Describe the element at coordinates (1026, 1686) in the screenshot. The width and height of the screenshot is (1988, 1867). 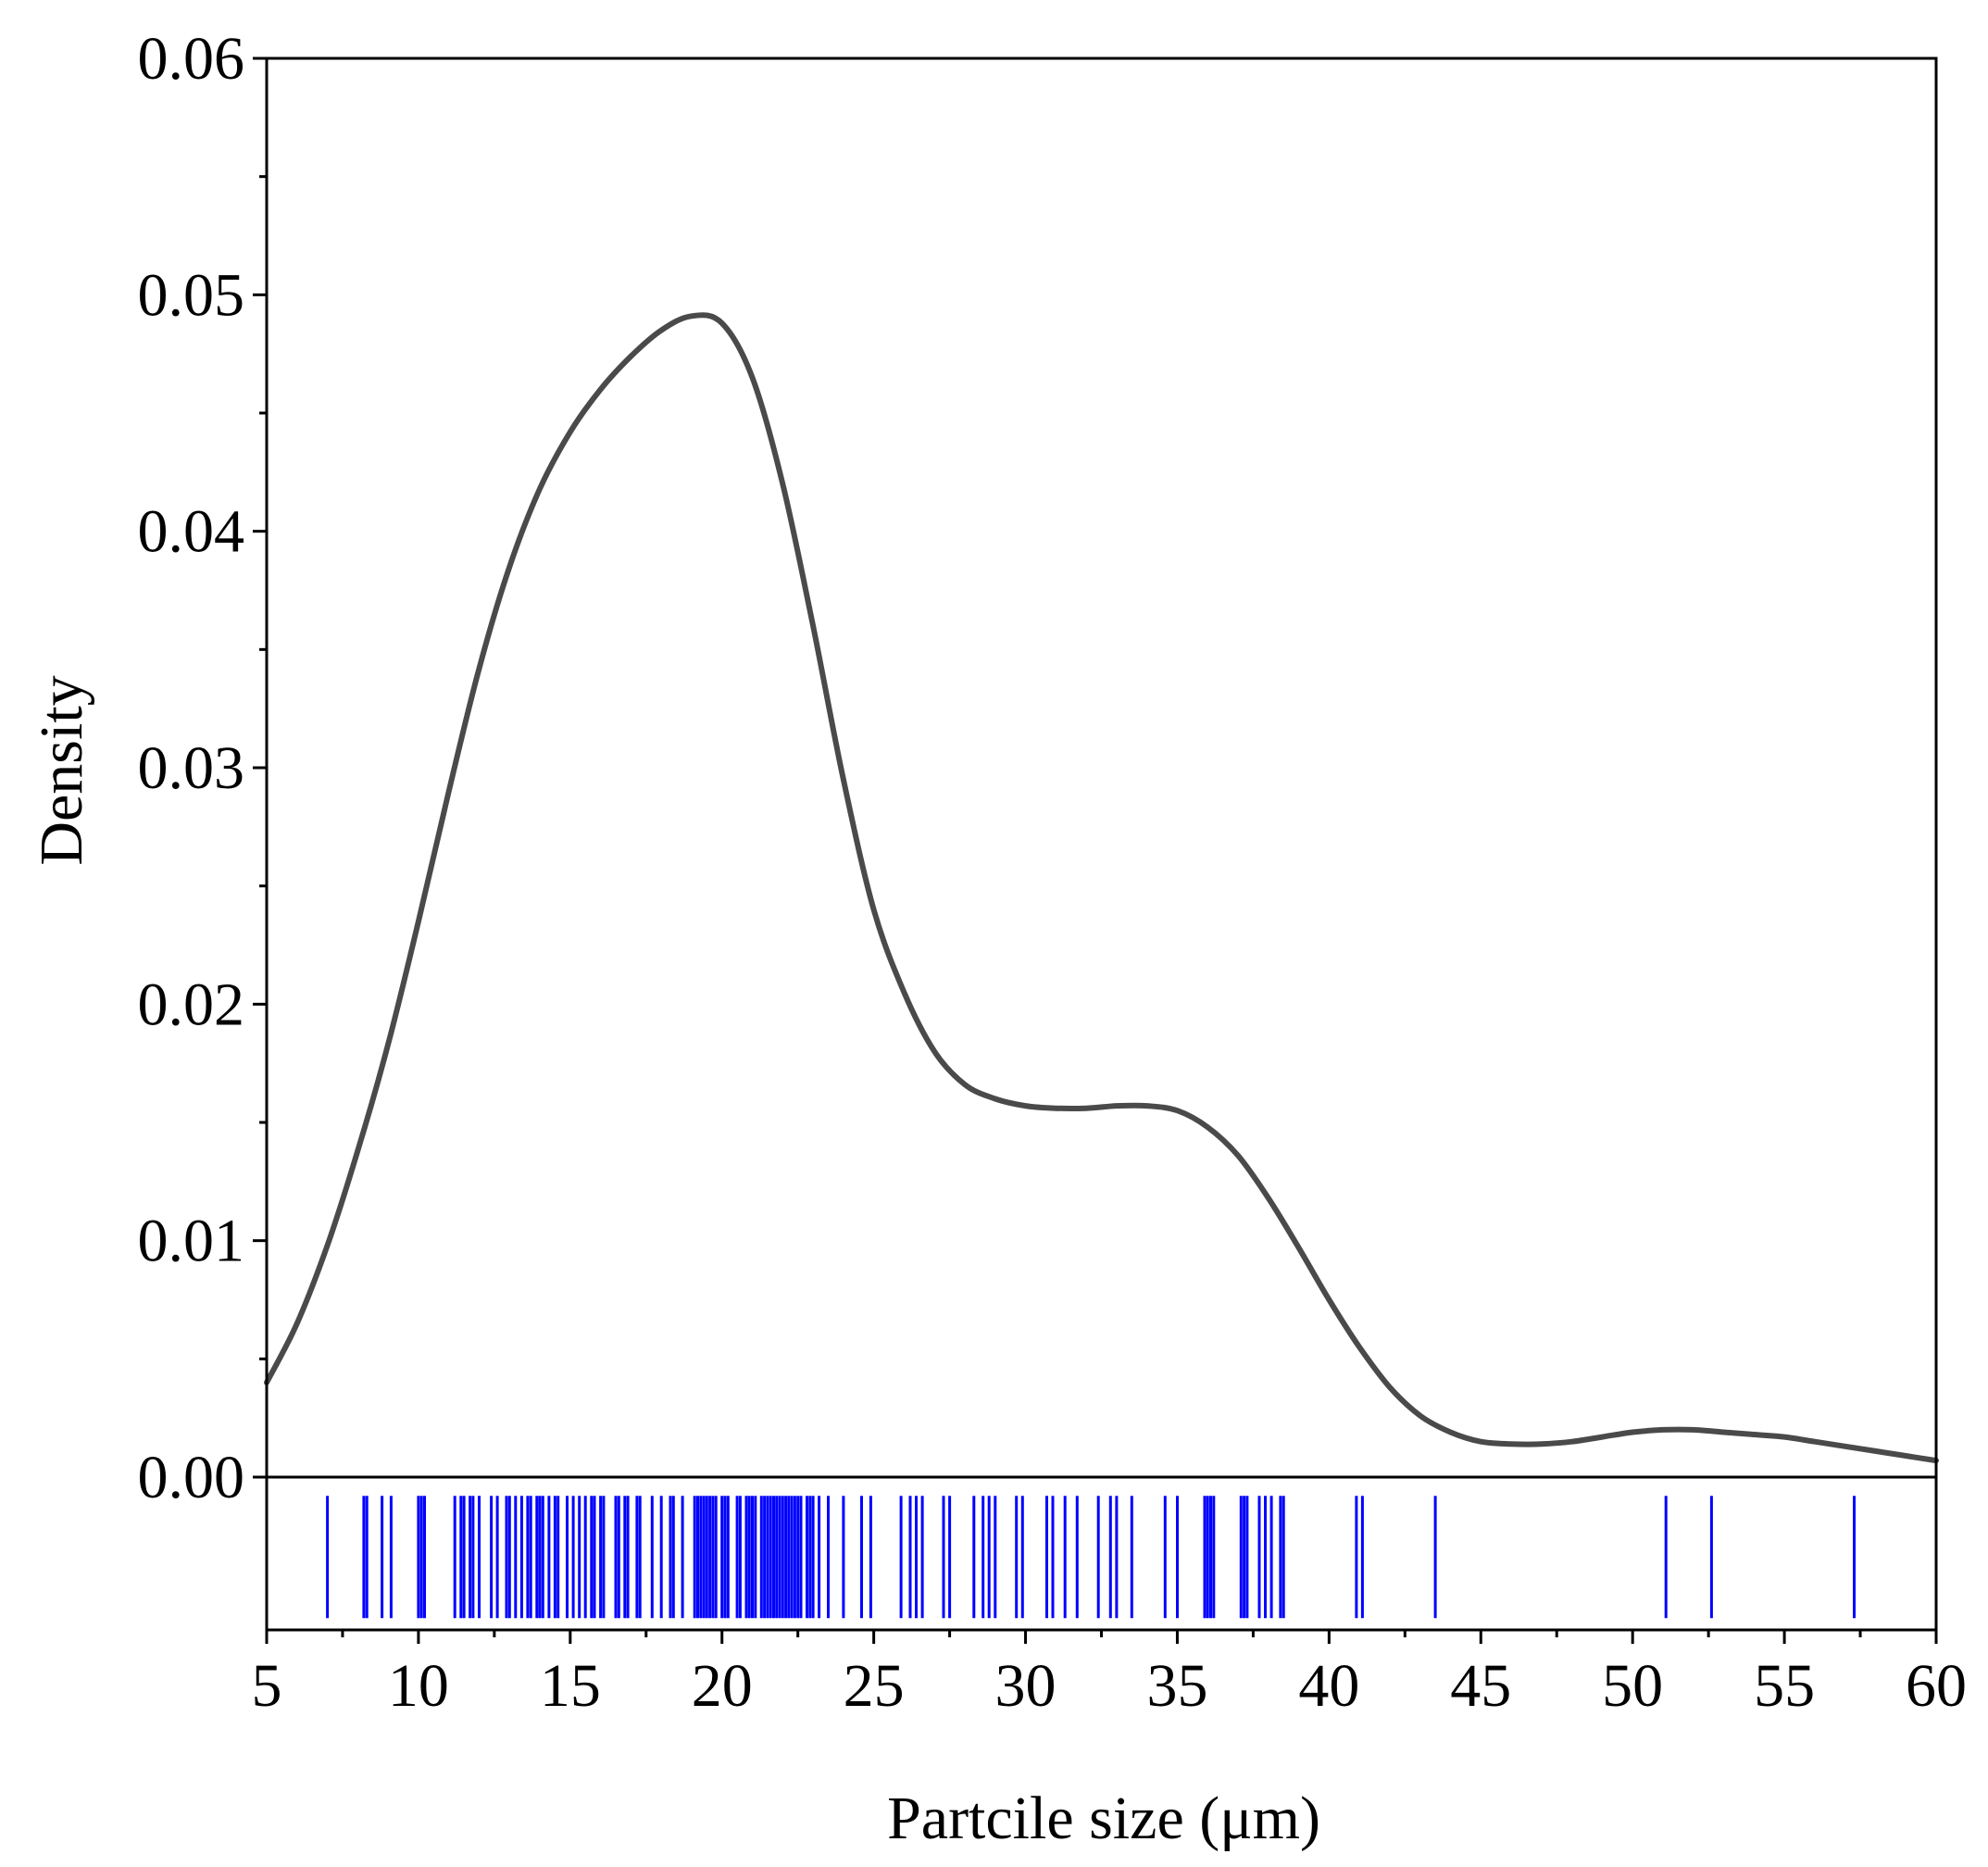
I see `x-tick-label: 30` at that location.